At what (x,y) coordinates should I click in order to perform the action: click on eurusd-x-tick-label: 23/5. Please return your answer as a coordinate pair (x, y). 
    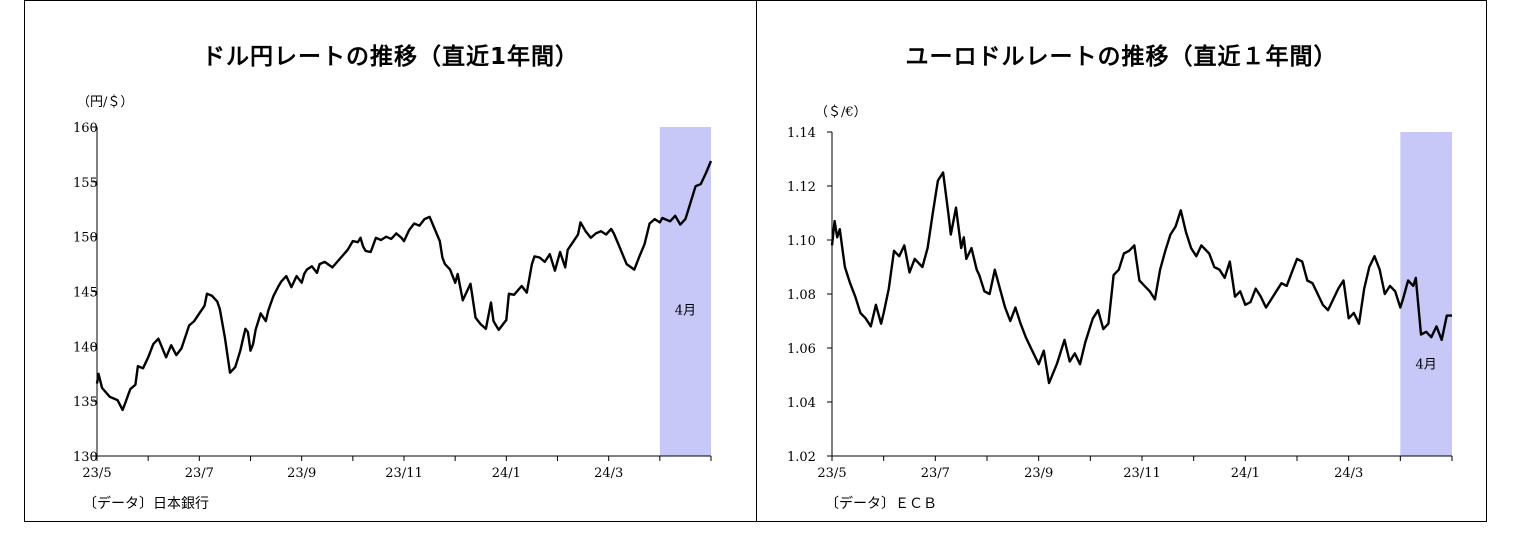
    Looking at the image, I should click on (831, 473).